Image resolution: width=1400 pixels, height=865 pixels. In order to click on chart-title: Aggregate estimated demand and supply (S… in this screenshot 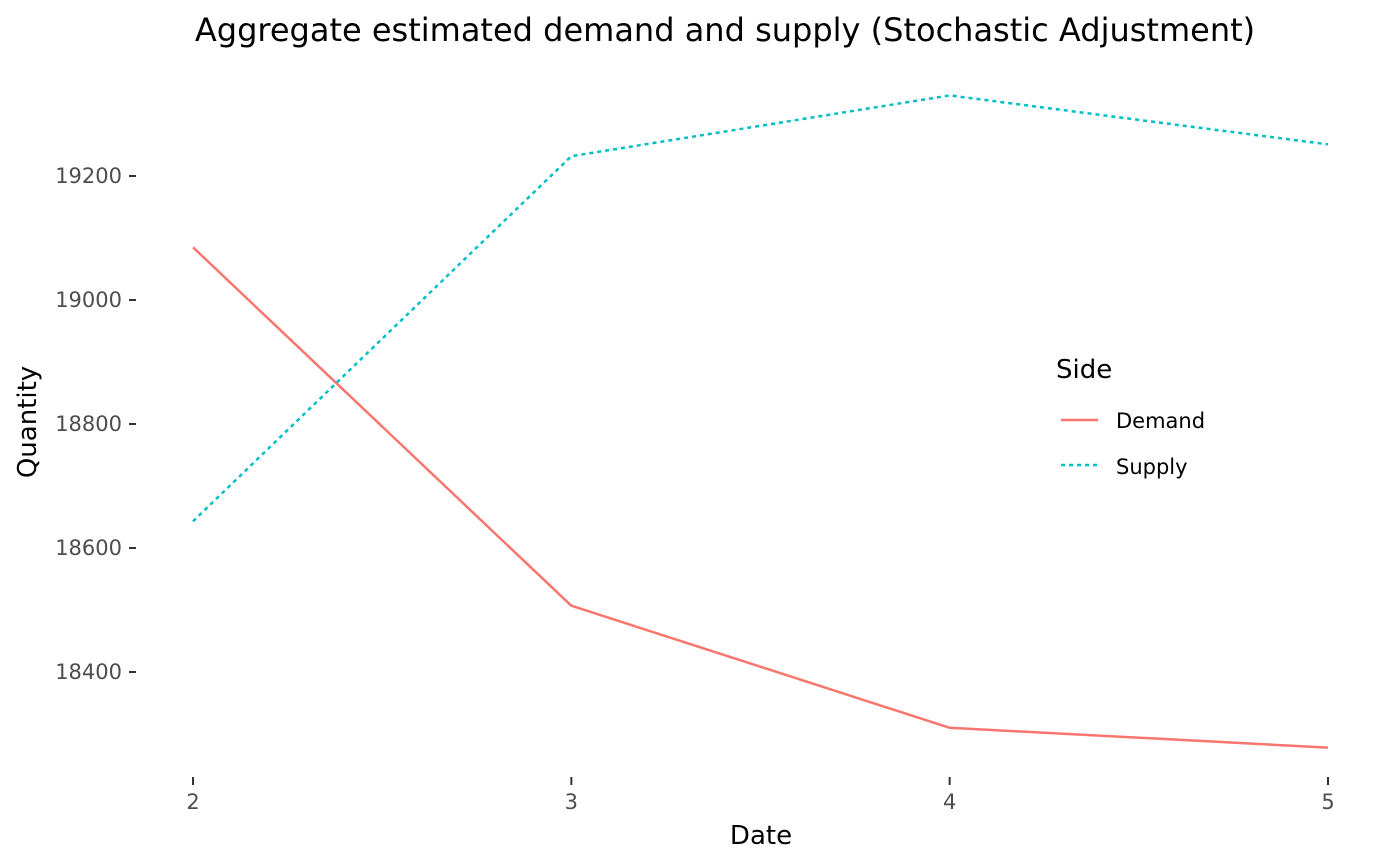, I will do `click(725, 30)`.